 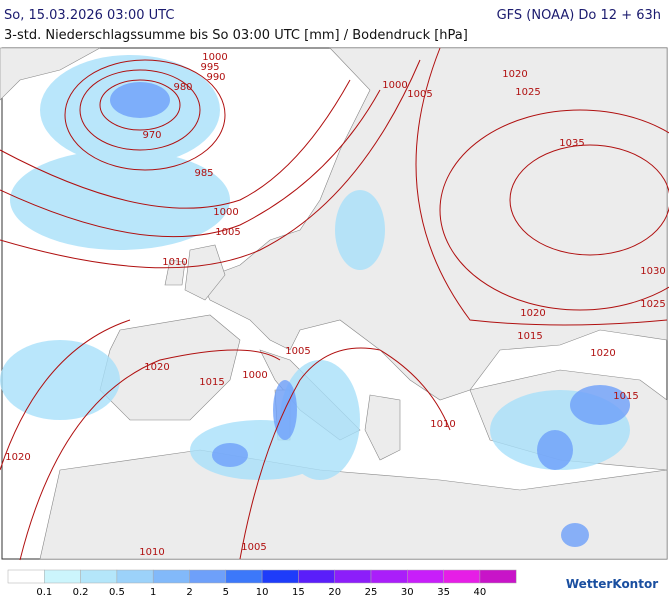 I want to click on isobar-label: 990, so click(x=215, y=77).